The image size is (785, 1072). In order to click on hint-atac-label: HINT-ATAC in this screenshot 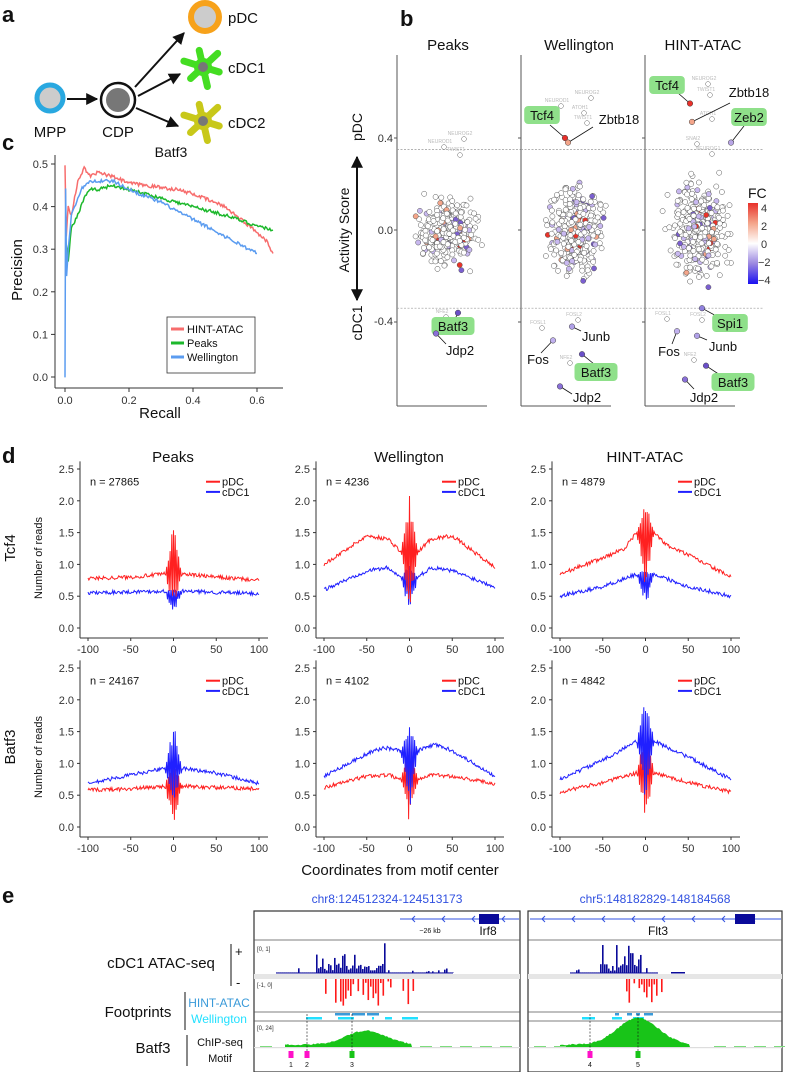, I will do `click(219, 1003)`.